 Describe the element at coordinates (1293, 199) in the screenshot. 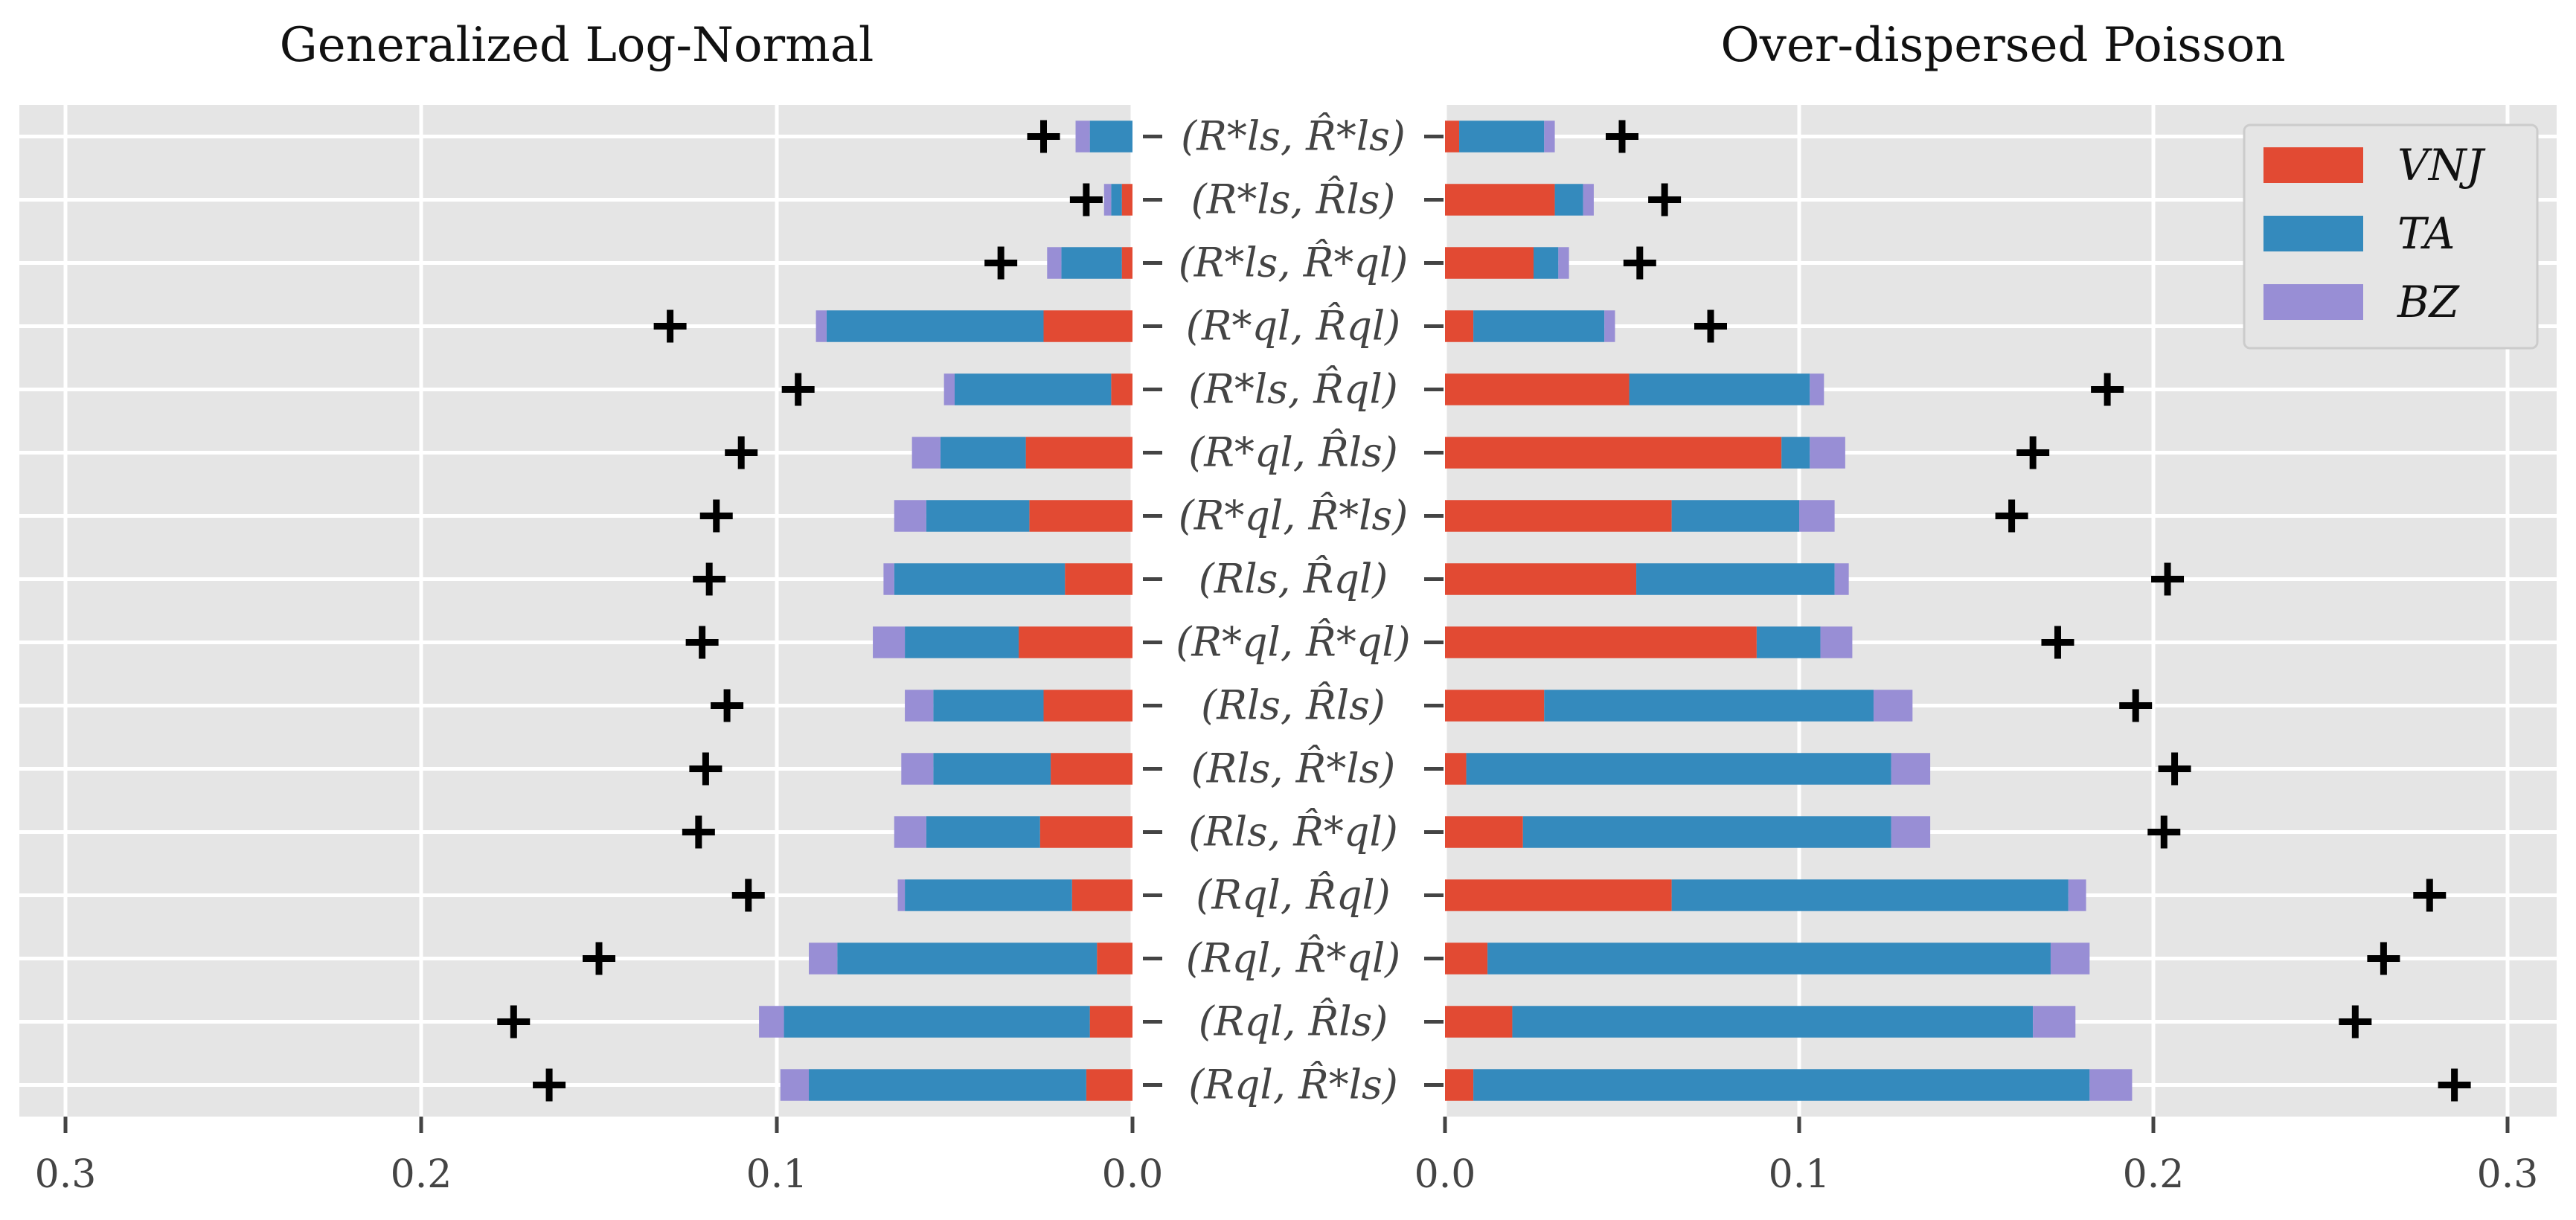

I see `category-label-1: (R*ls, R̂ls)` at that location.